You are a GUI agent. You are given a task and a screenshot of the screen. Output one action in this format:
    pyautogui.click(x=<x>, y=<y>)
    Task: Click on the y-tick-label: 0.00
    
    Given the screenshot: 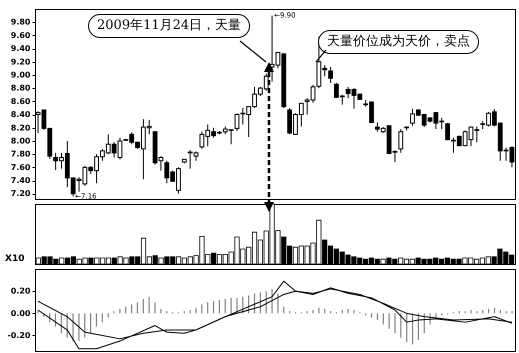 What is the action you would take?
    pyautogui.click(x=20, y=313)
    